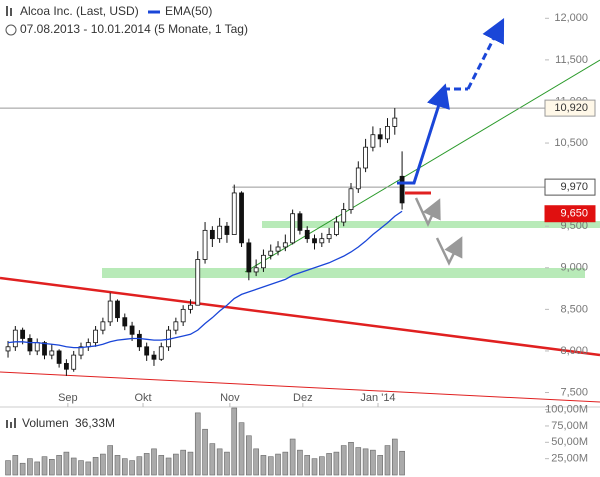 The height and width of the screenshot is (477, 600). What do you see at coordinates (79, 11) in the screenshot?
I see `legend-label: Alcoa Inc. (Last, USD)` at bounding box center [79, 11].